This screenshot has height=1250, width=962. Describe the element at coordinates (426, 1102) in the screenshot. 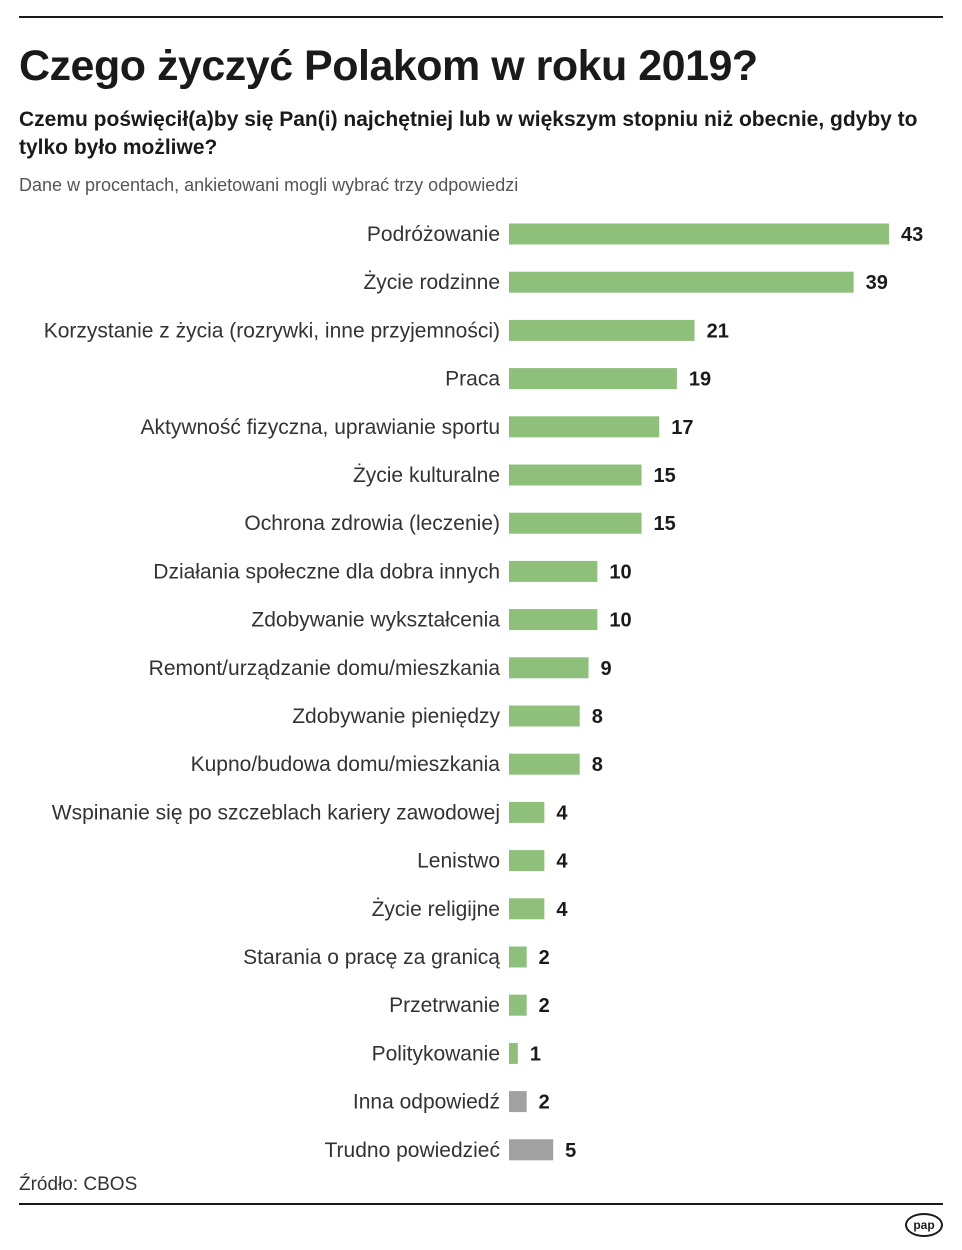

I see `category-label: Inna odpowiedź` at that location.